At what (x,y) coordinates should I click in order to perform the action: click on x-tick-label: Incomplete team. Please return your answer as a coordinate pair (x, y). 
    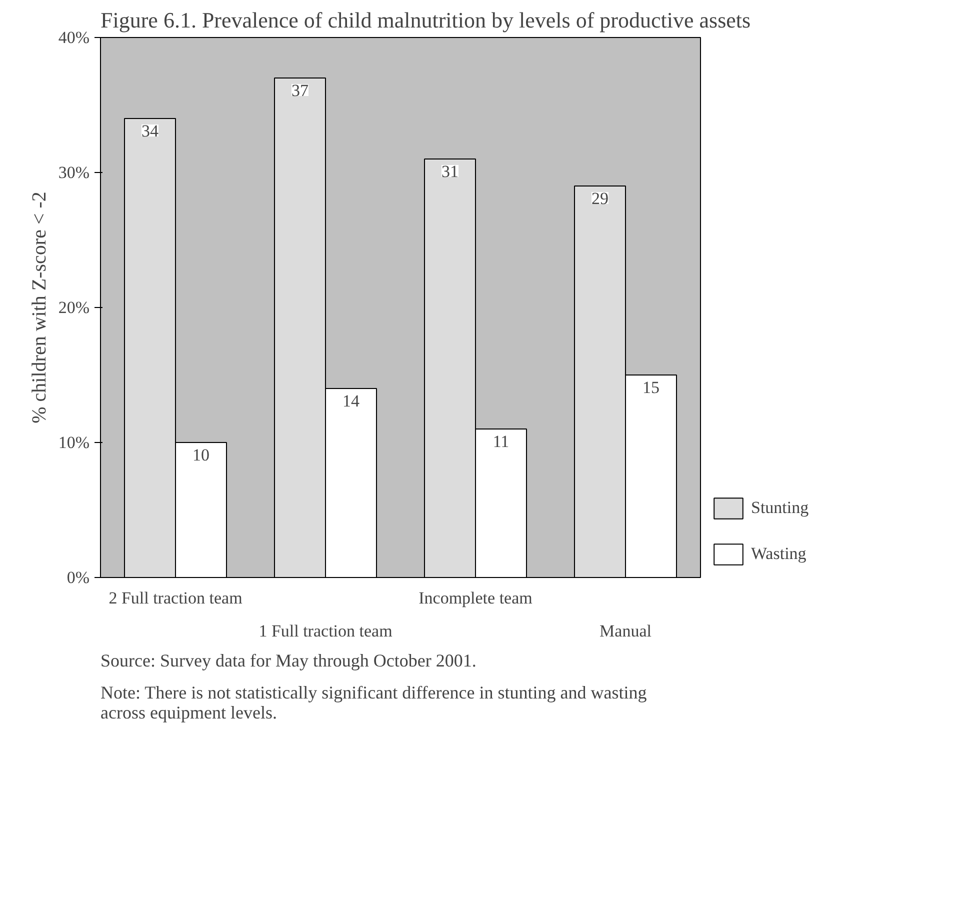
    Looking at the image, I should click on (475, 598).